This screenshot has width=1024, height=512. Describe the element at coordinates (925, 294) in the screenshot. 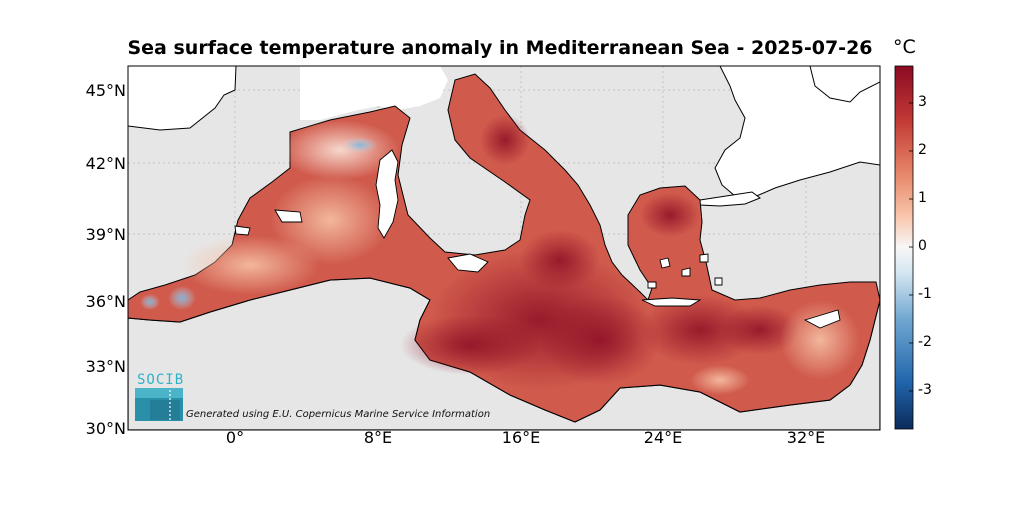

I see `colorbar-label-neg1: -1` at that location.